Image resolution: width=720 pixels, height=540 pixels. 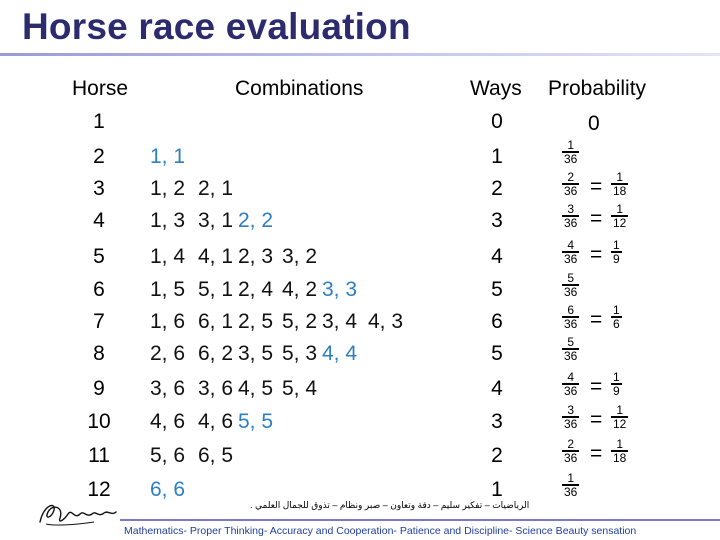 I want to click on header-horse: Horse, so click(x=100, y=88).